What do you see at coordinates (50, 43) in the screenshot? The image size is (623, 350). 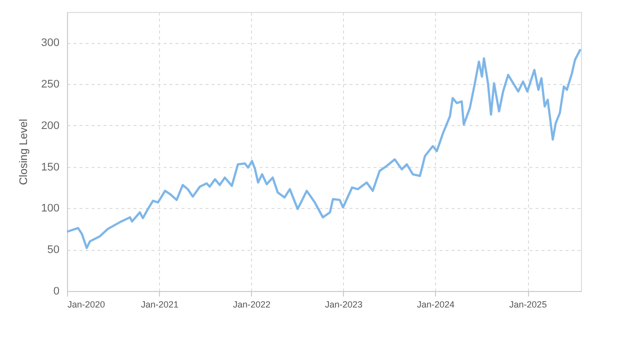 I see `y-tick-label: 300` at bounding box center [50, 43].